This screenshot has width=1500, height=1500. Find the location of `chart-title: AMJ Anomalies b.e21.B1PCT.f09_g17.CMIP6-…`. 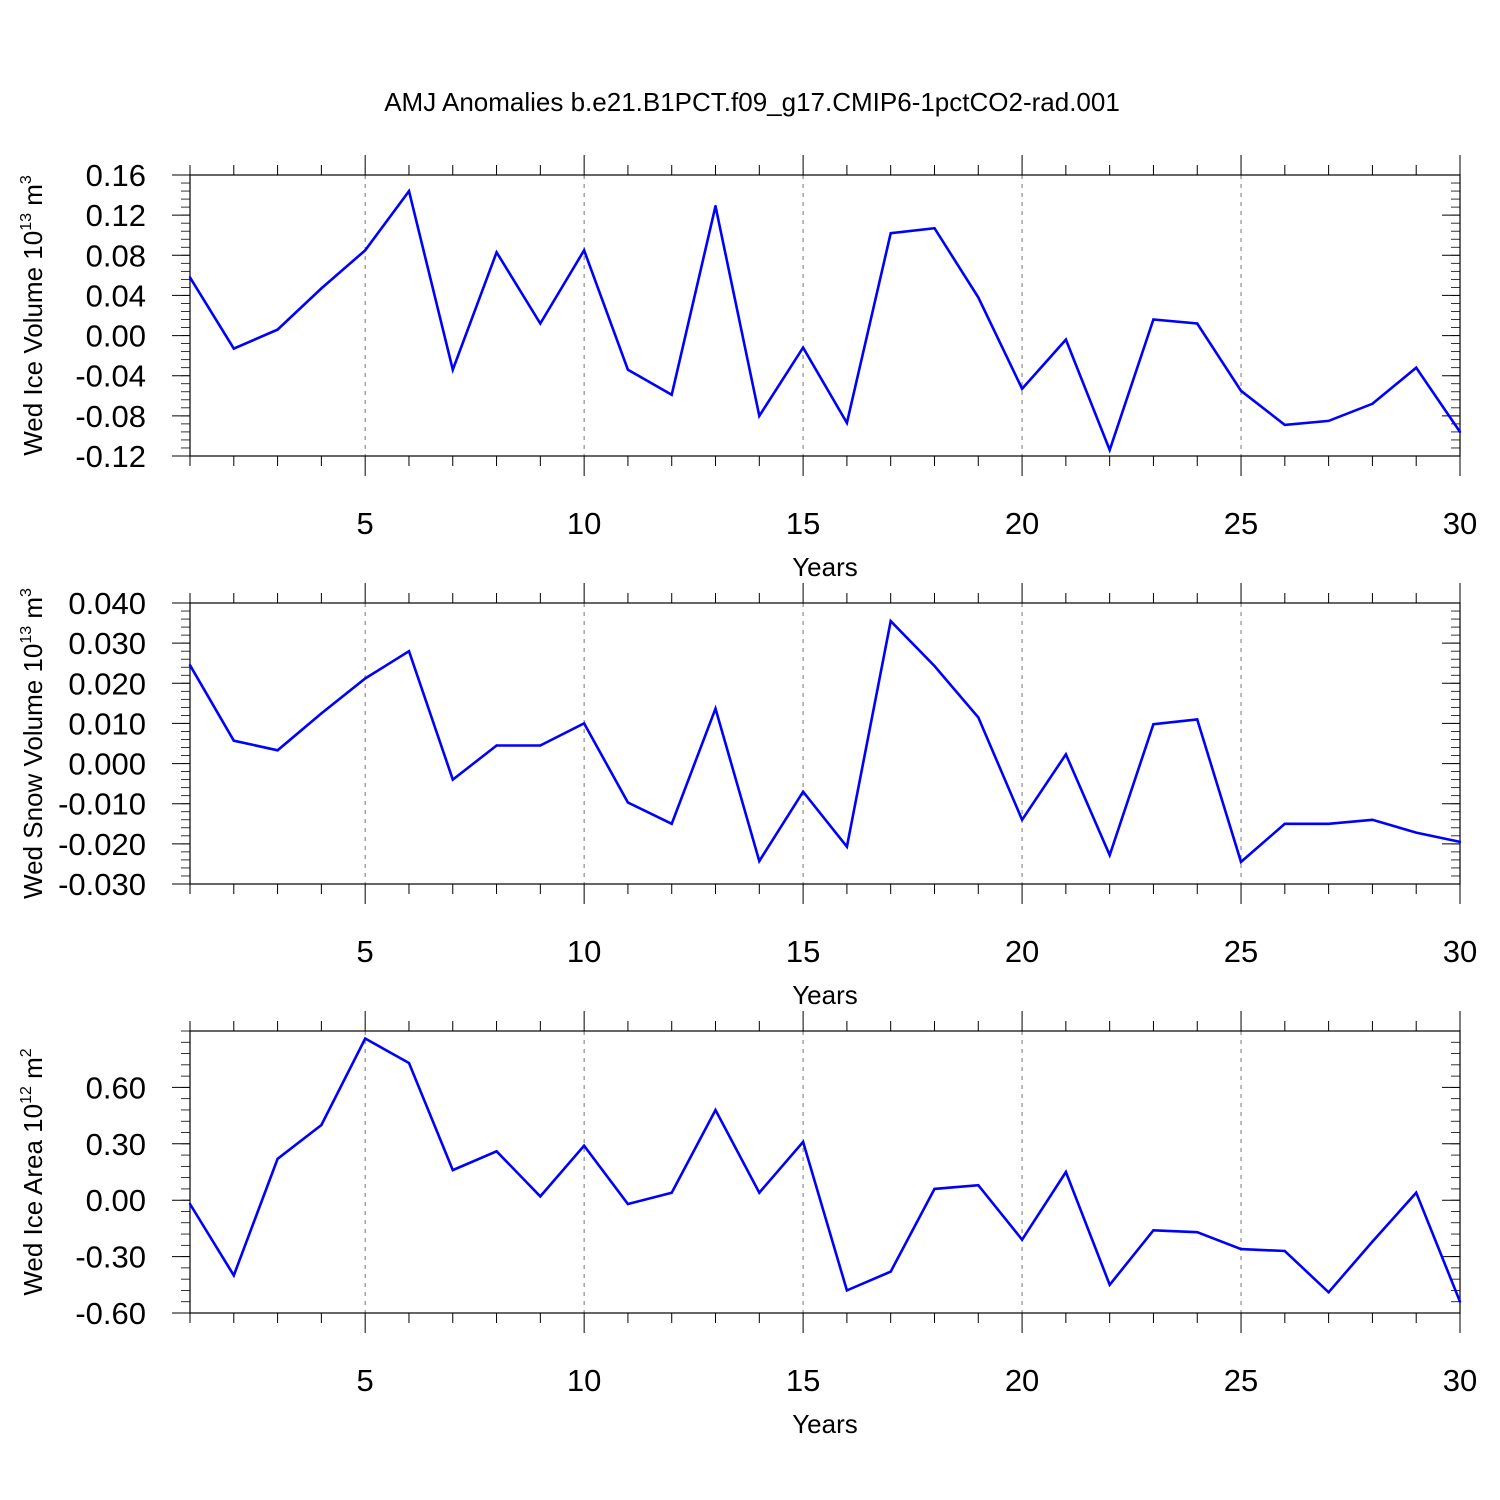

chart-title: AMJ Anomalies b.e21.B1PCT.f09_g17.CMIP6-… is located at coordinates (752, 102).